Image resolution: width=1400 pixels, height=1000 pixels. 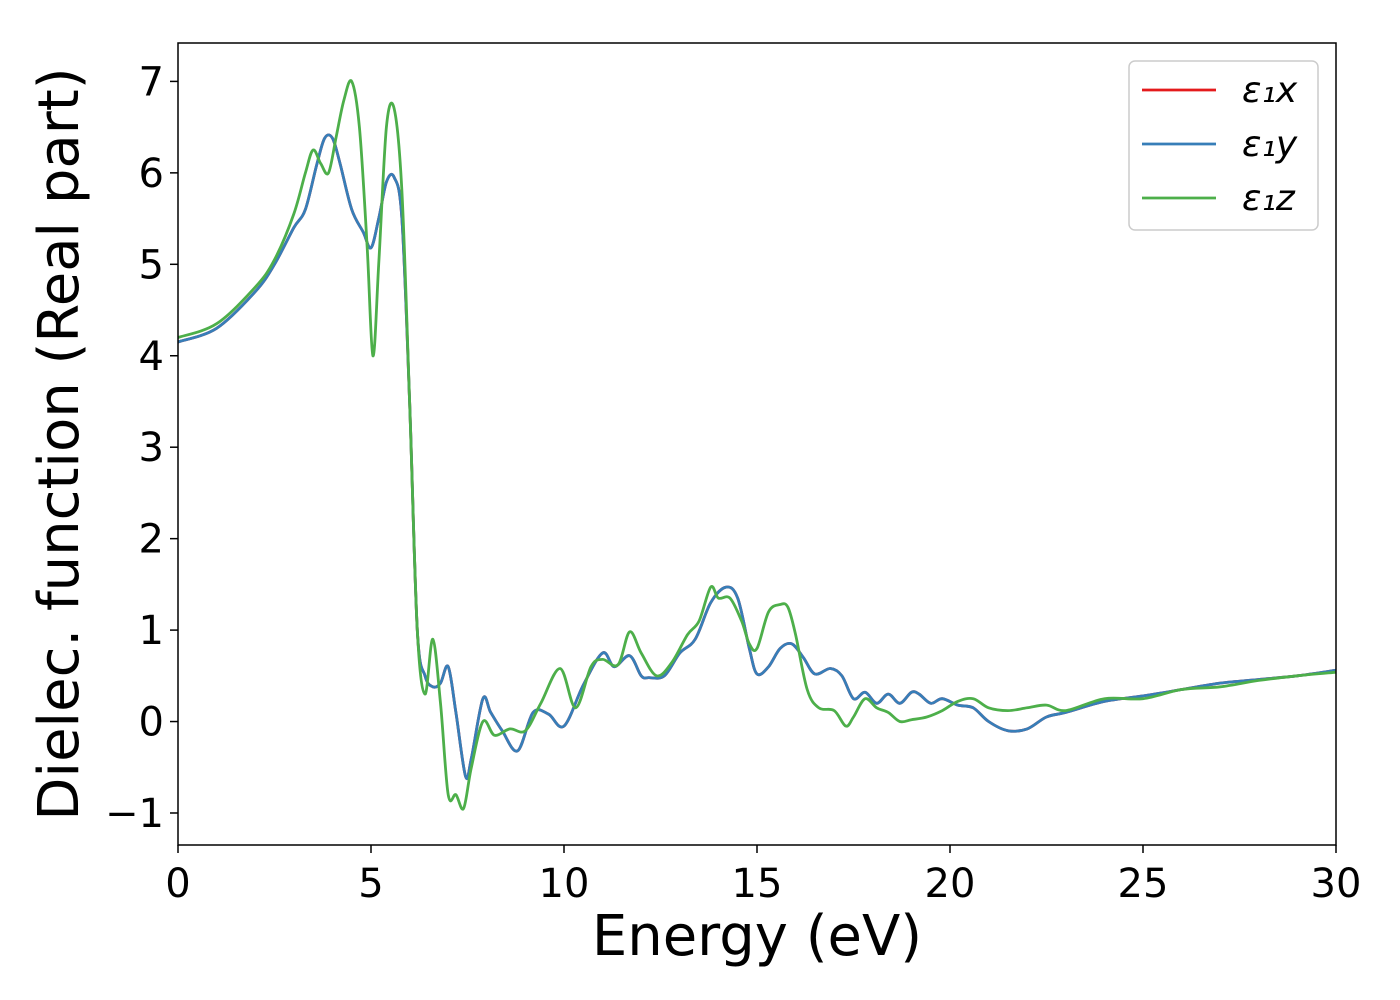 I want to click on y-tick-label: −1, so click(x=134, y=814).